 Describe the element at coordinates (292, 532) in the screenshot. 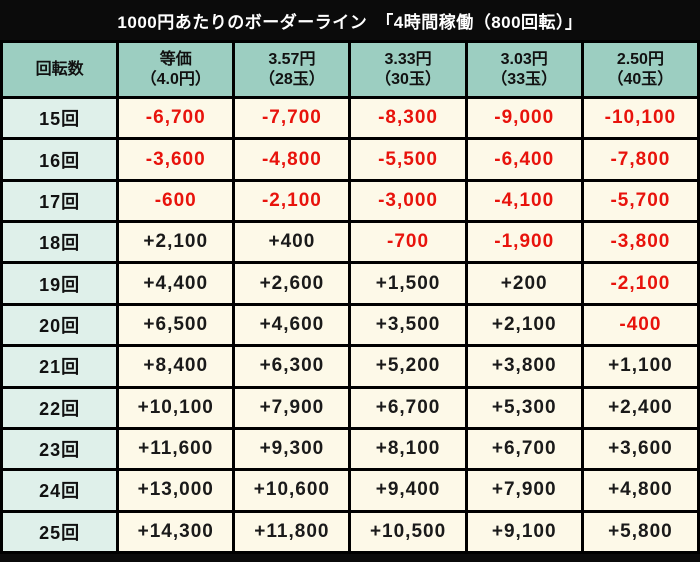

I see `table-cell: +11,800` at that location.